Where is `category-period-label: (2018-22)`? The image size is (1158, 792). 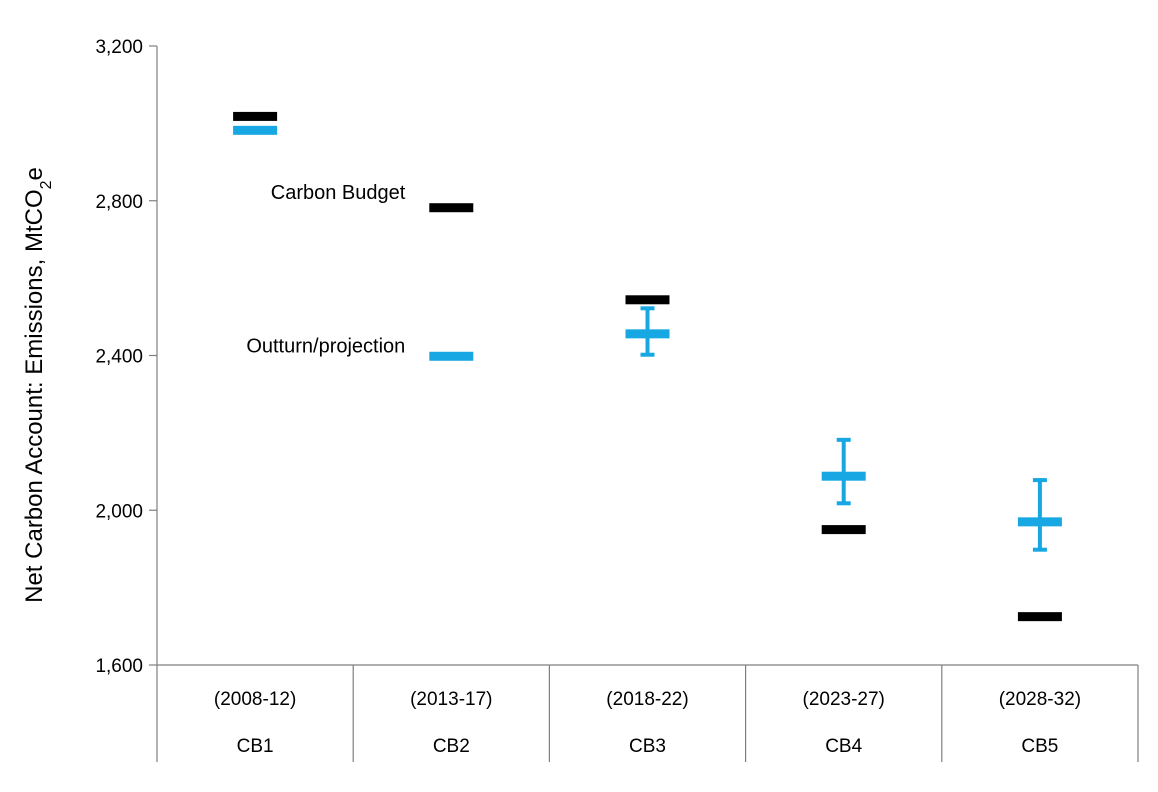 category-period-label: (2018-22) is located at coordinates (647, 699).